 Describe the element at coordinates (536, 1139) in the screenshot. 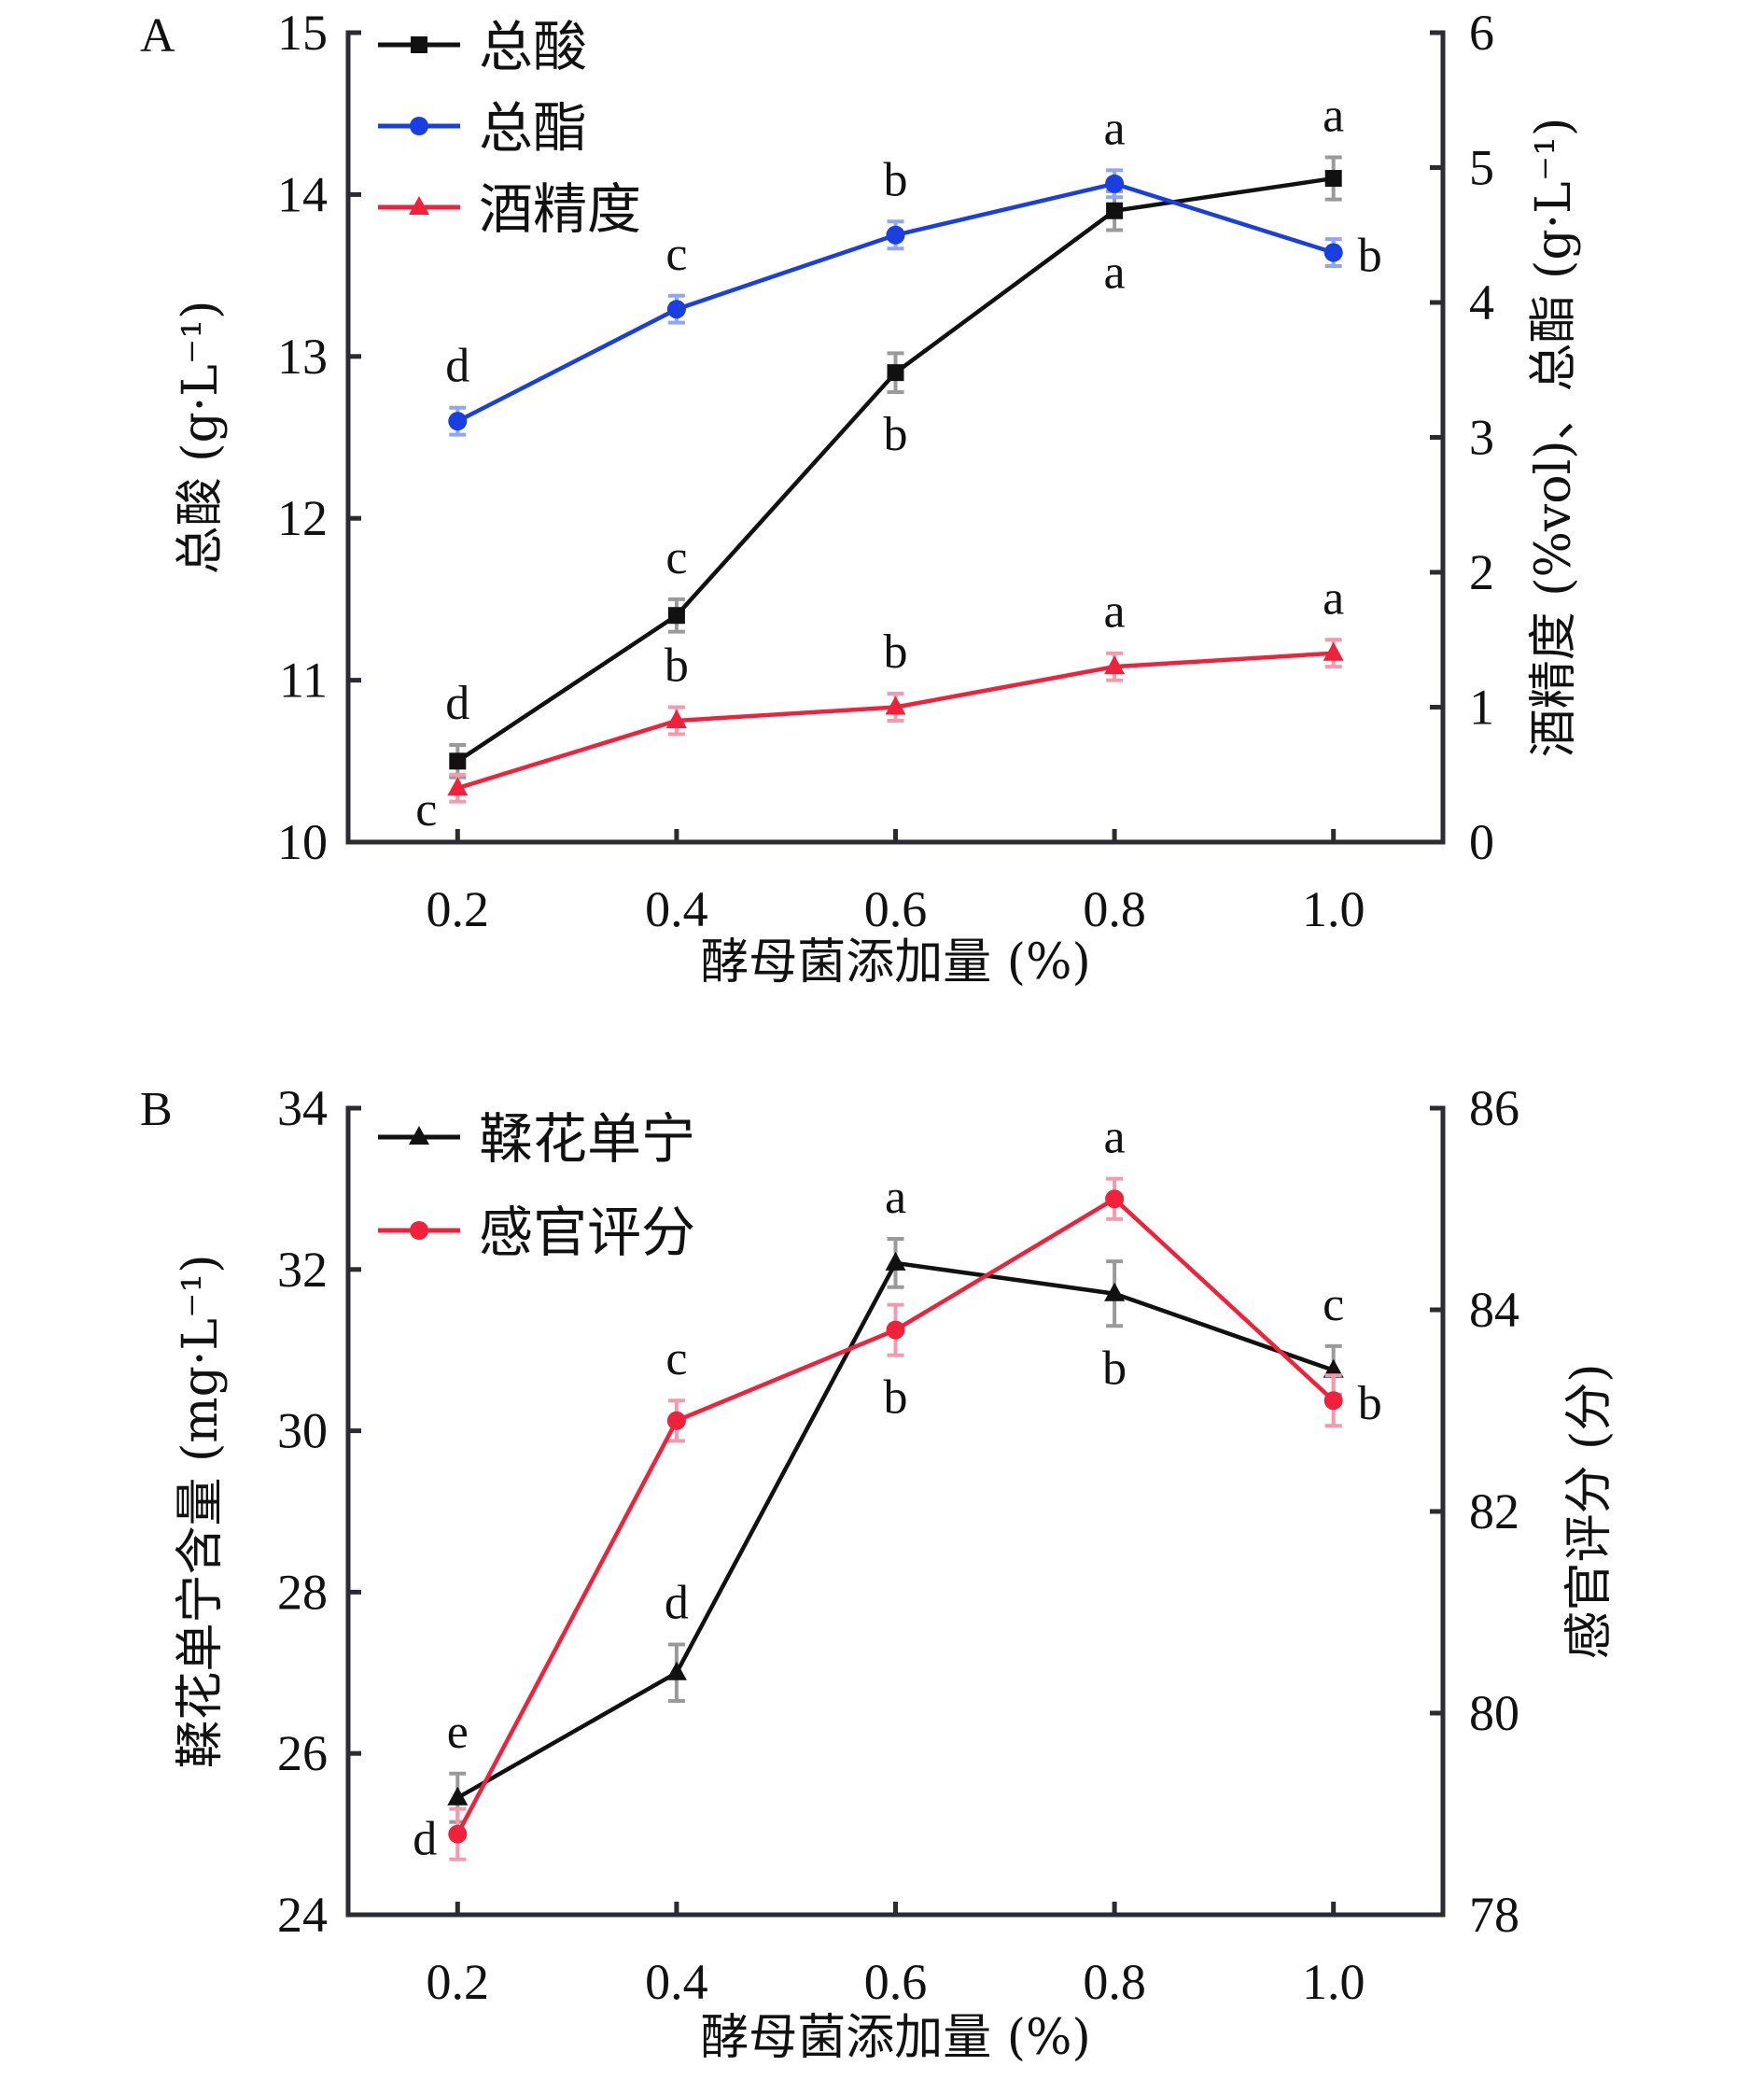

I see `legend-item: 鞣花单宁` at that location.